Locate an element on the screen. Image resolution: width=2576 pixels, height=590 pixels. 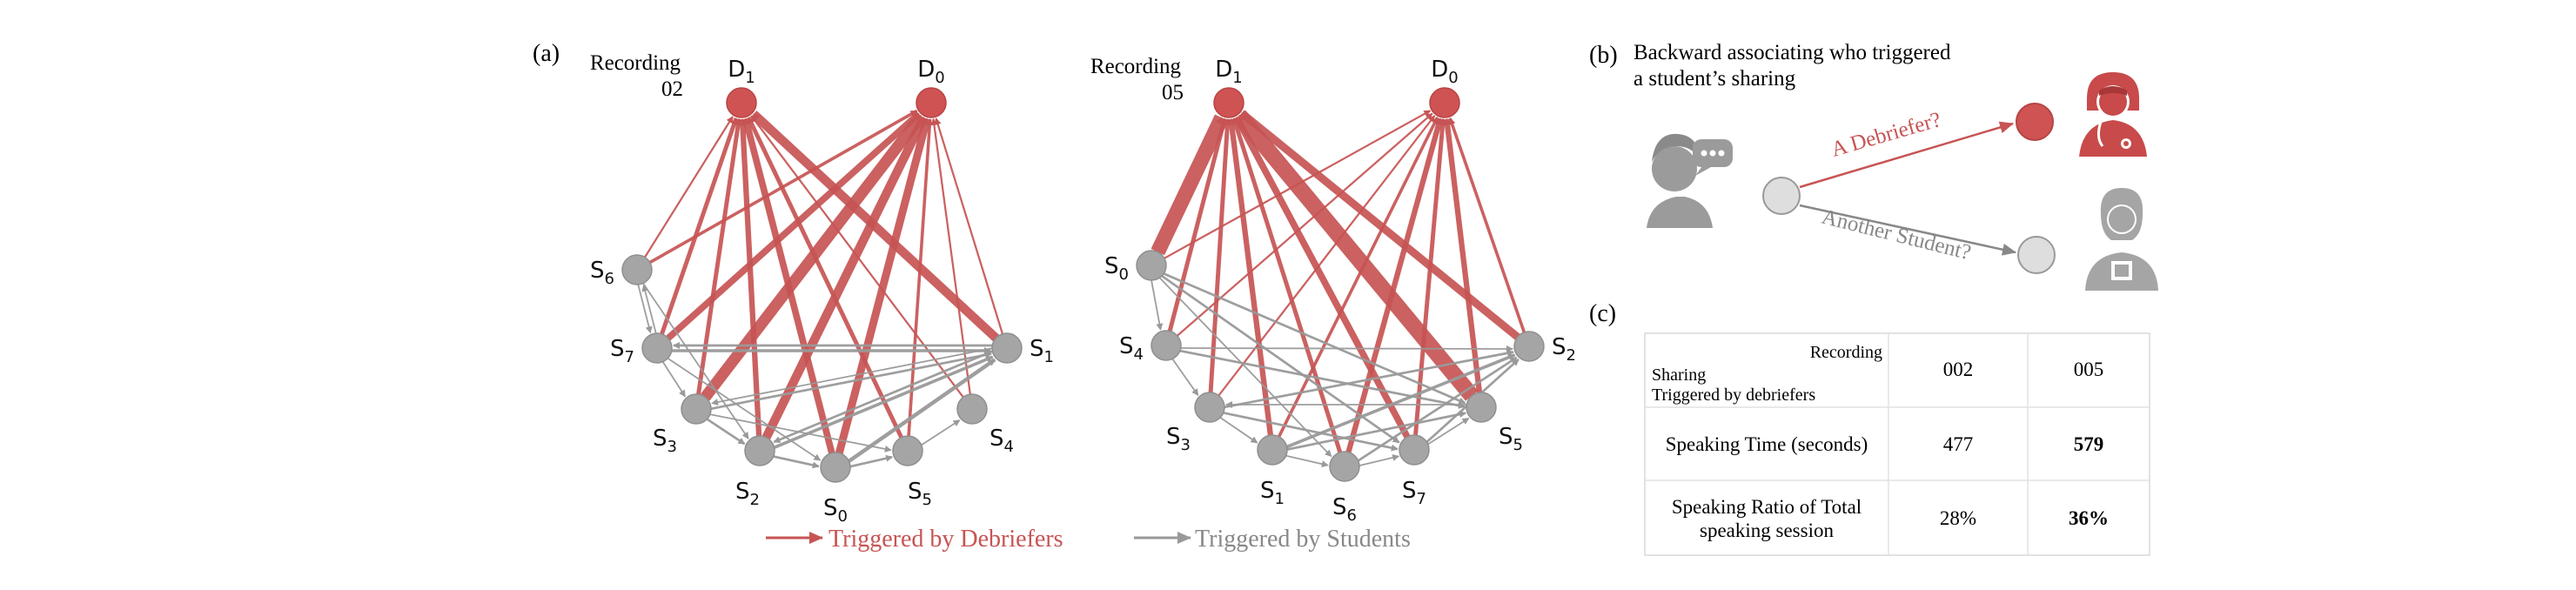
edge-s1-to-d0 is located at coordinates (969, 226).